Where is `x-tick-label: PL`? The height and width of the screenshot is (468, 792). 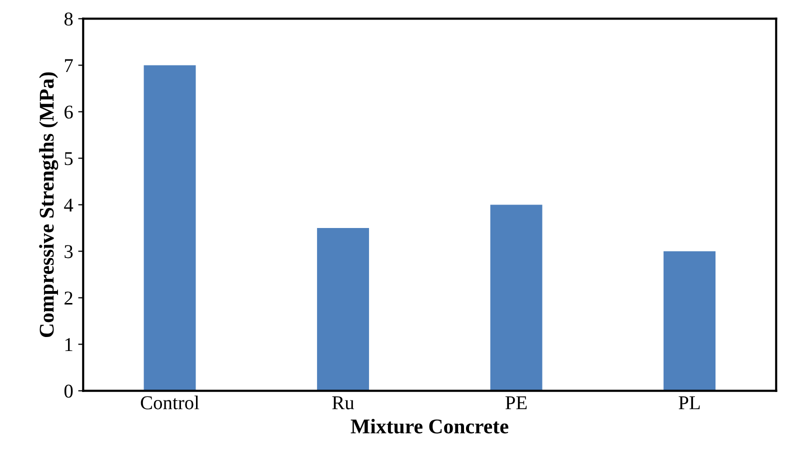 x-tick-label: PL is located at coordinates (689, 403).